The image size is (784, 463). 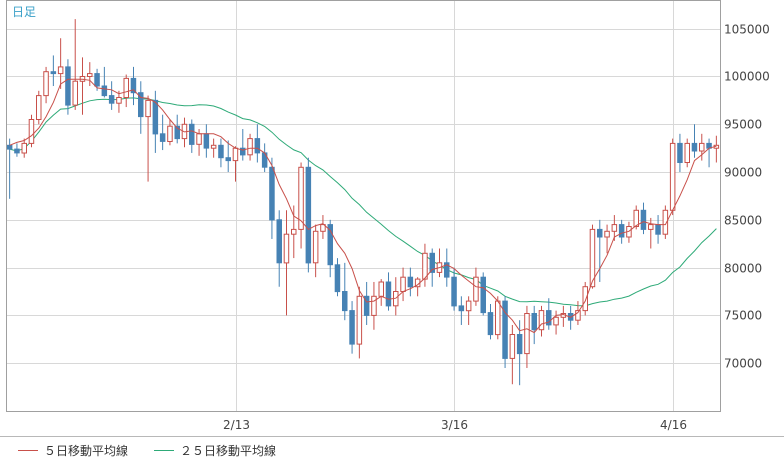 I want to click on y-tick-label: 95000, so click(x=743, y=125).